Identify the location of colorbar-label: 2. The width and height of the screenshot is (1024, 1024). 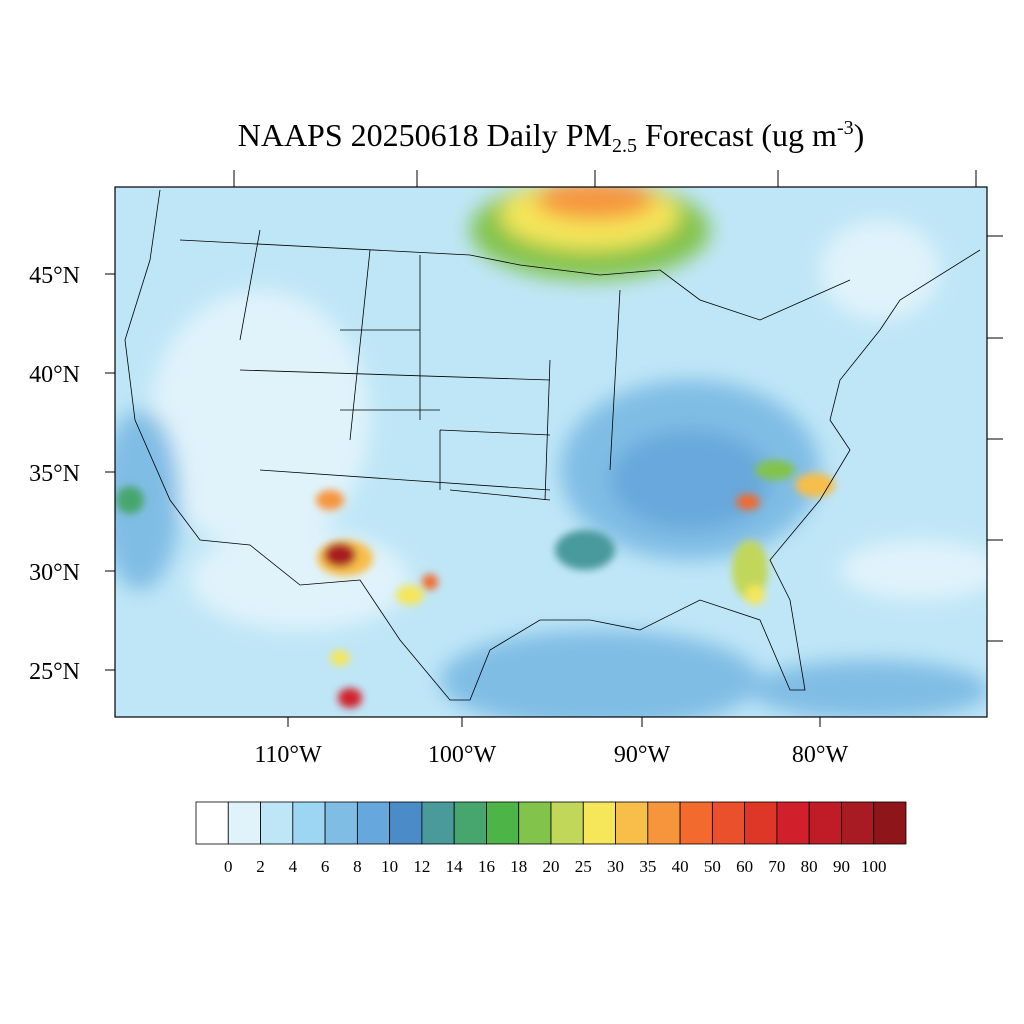
(260, 866).